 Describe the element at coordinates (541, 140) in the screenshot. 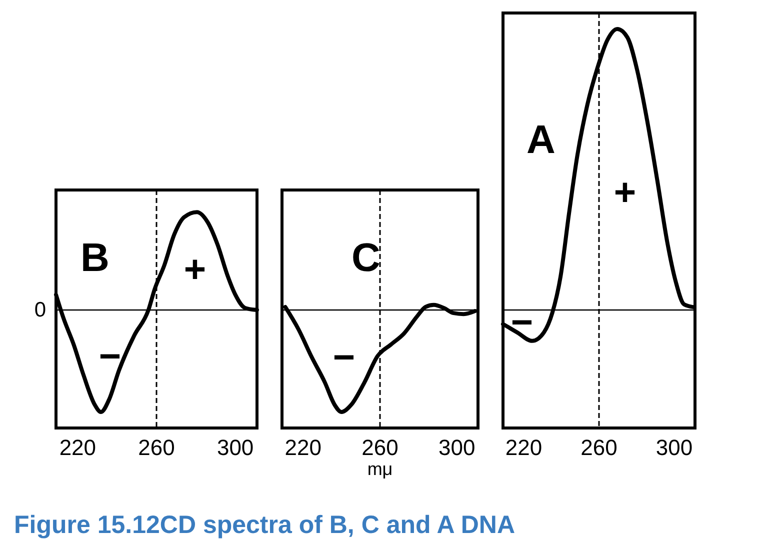

I see `text: A` at that location.